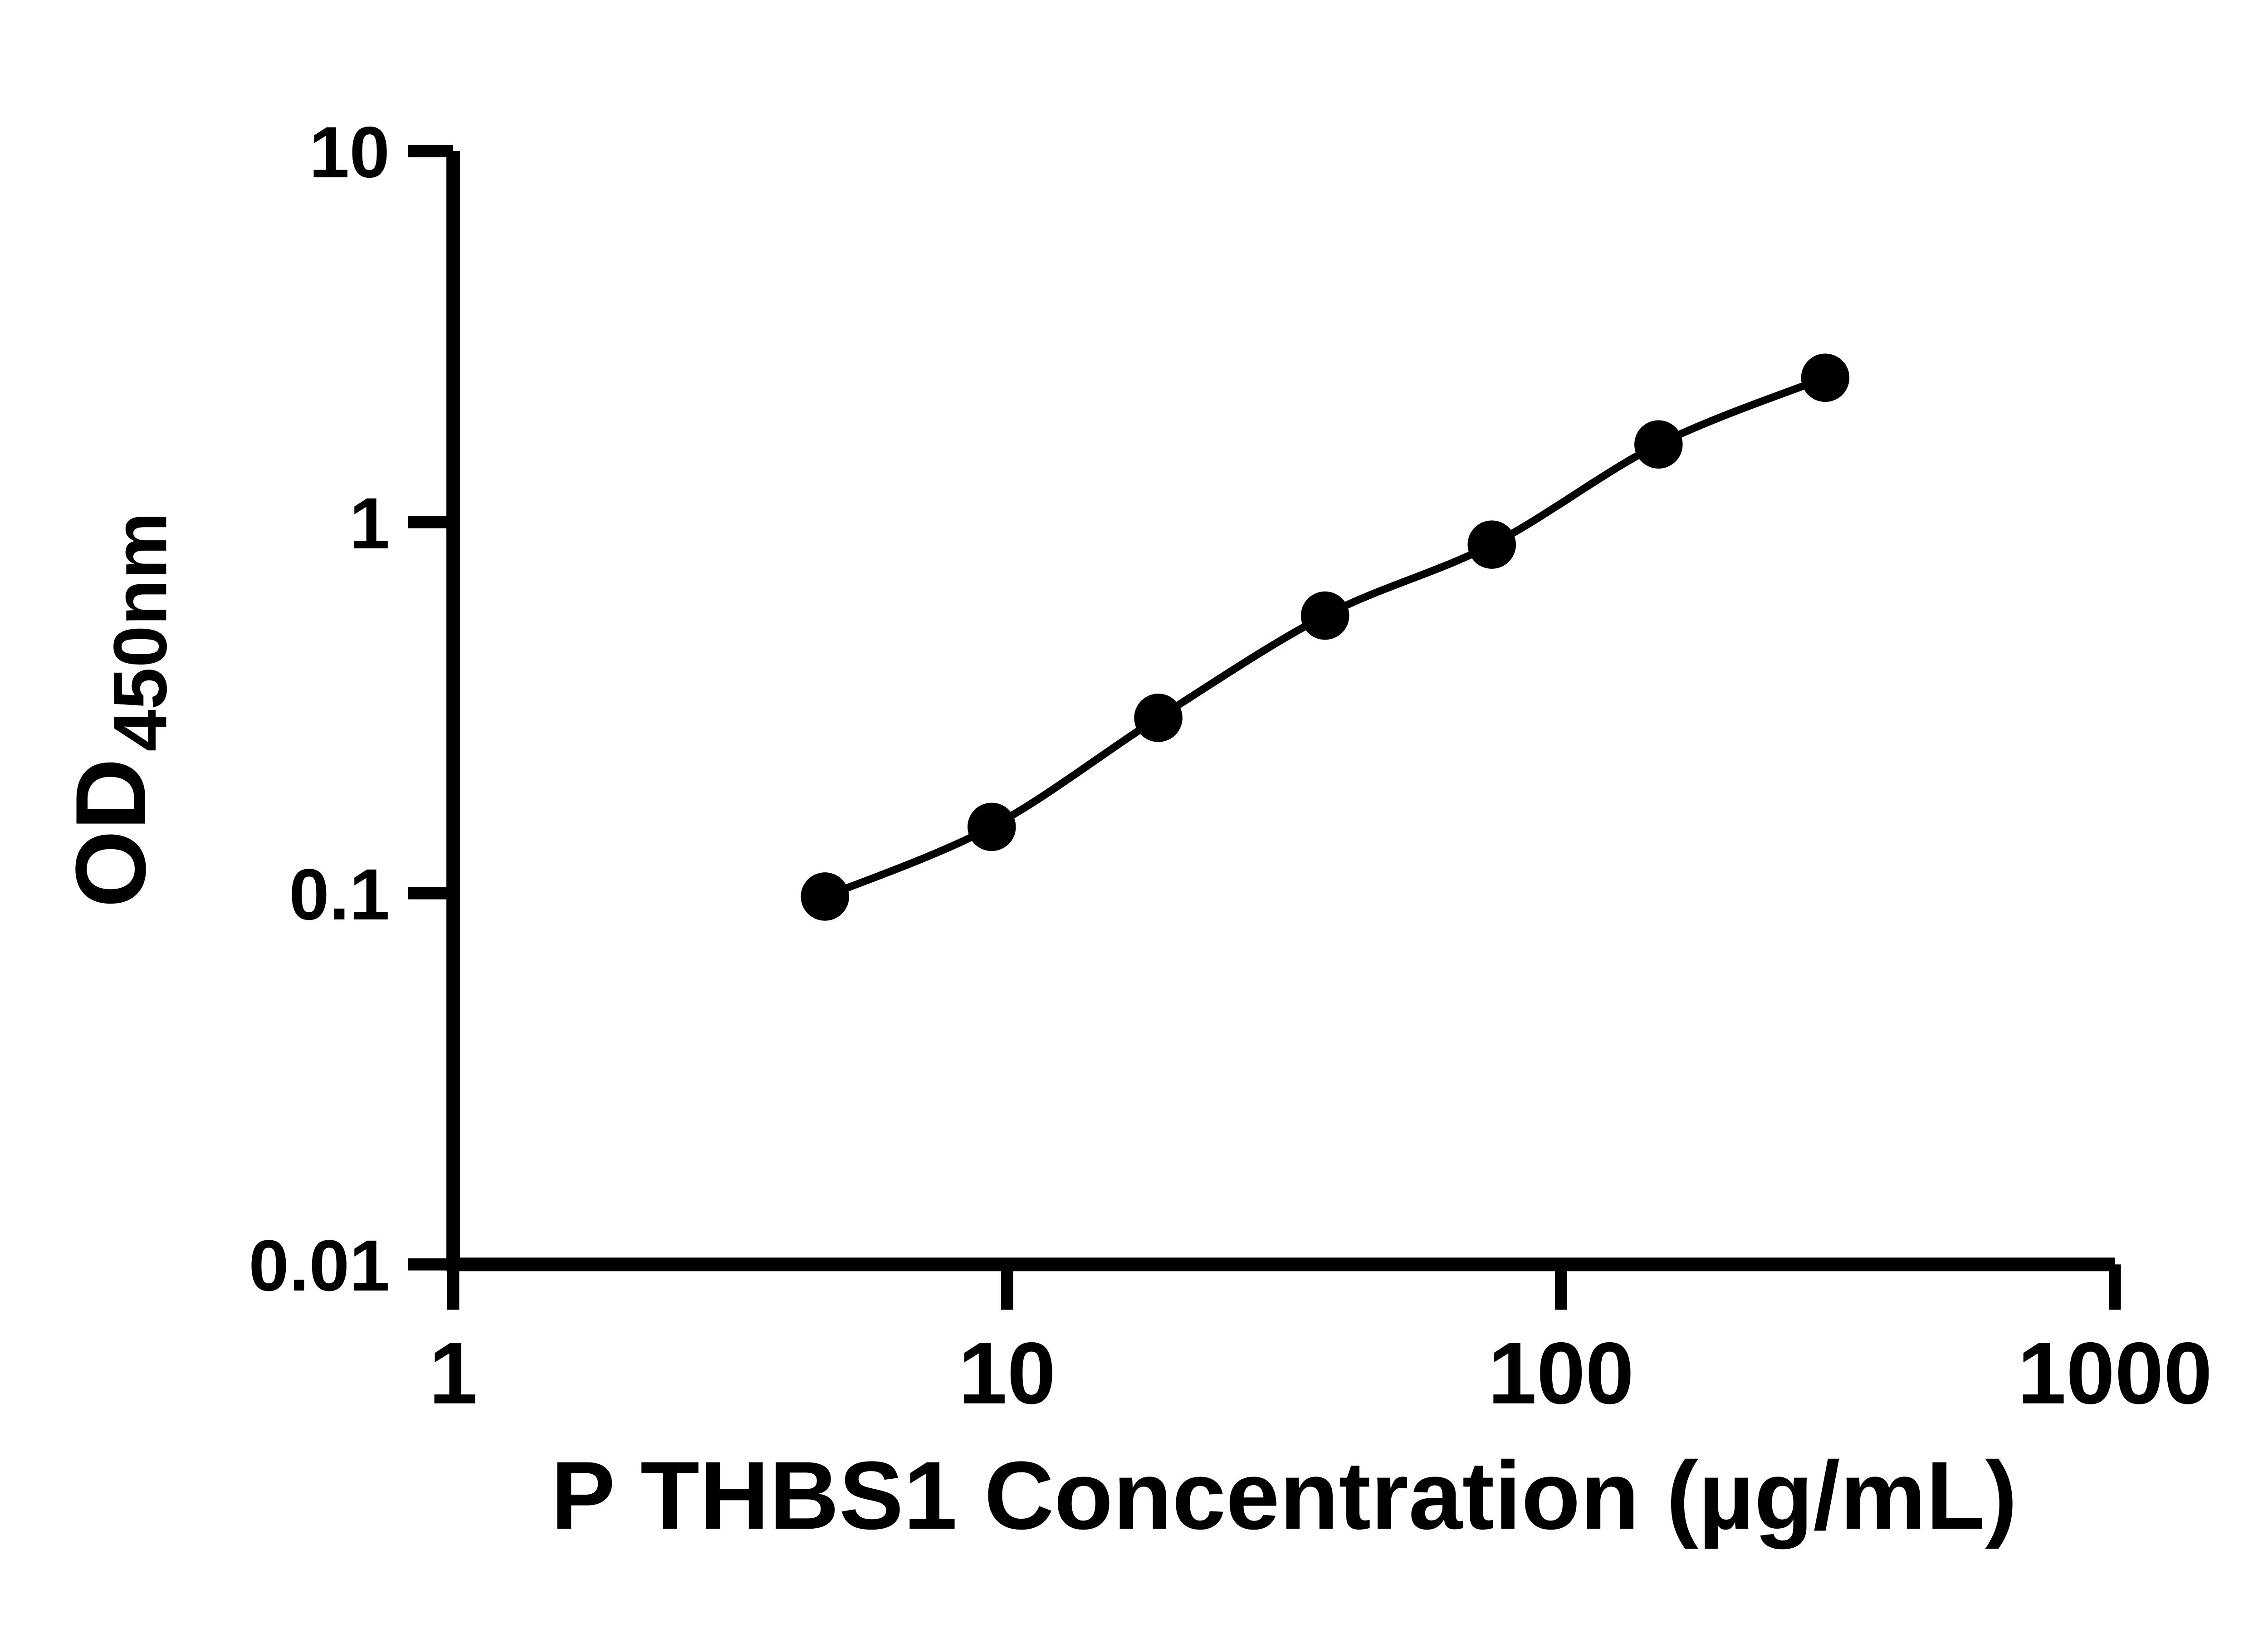 The height and width of the screenshot is (1633, 2268). What do you see at coordinates (1007, 1373) in the screenshot?
I see `x-axis-tick-label: 10` at bounding box center [1007, 1373].